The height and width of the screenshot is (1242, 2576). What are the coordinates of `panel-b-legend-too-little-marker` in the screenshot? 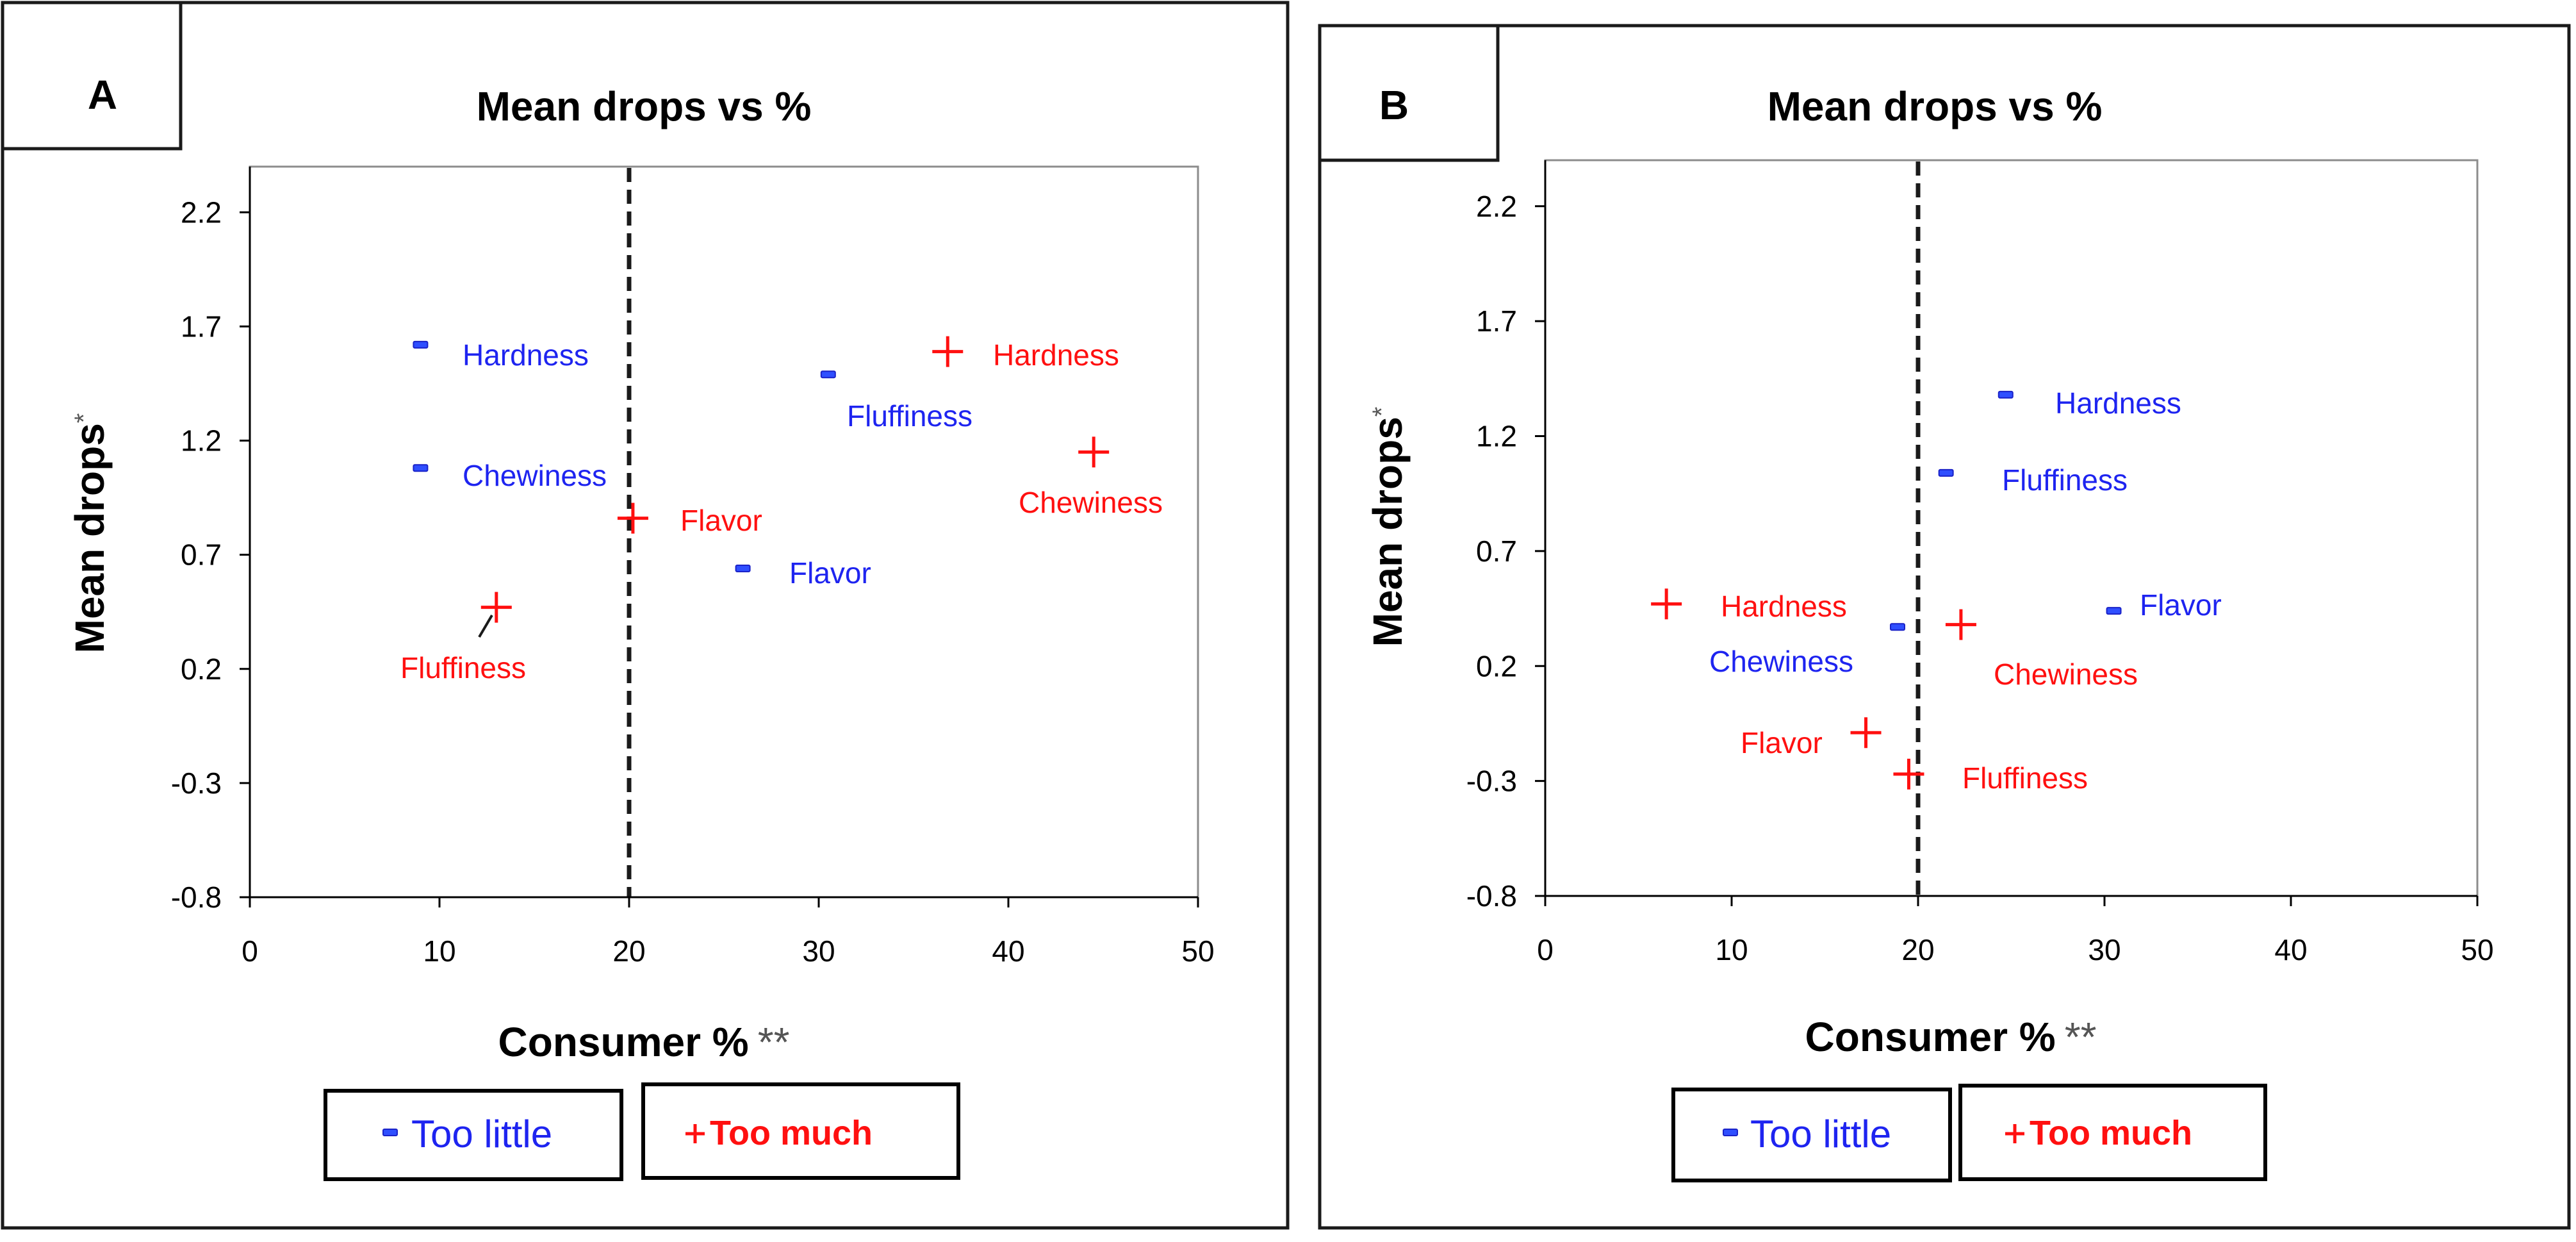 It's located at (1730, 1132).